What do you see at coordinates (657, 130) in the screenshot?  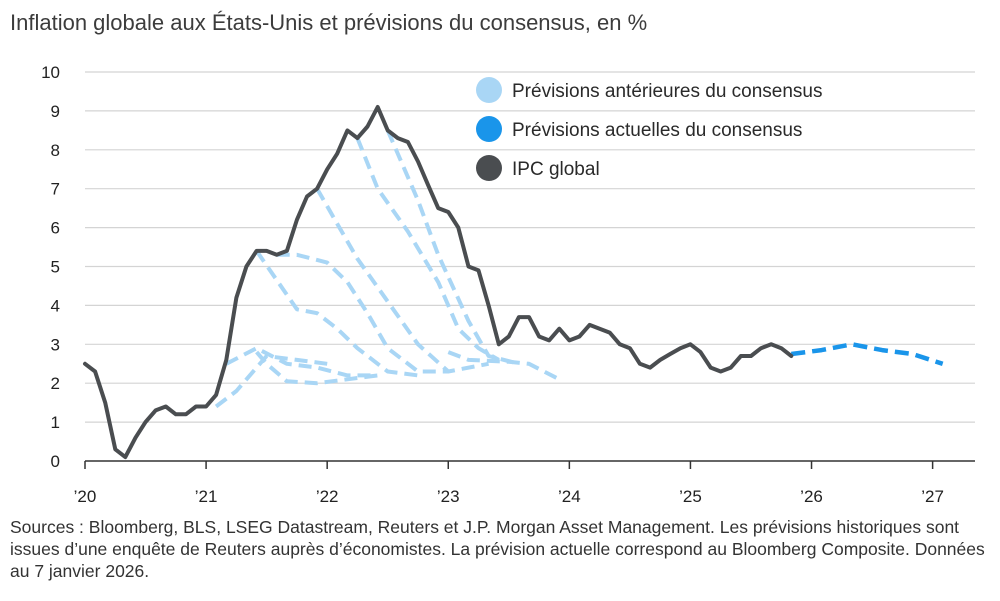 I see `legend-label-current: Prévisions actuelles du consensus` at bounding box center [657, 130].